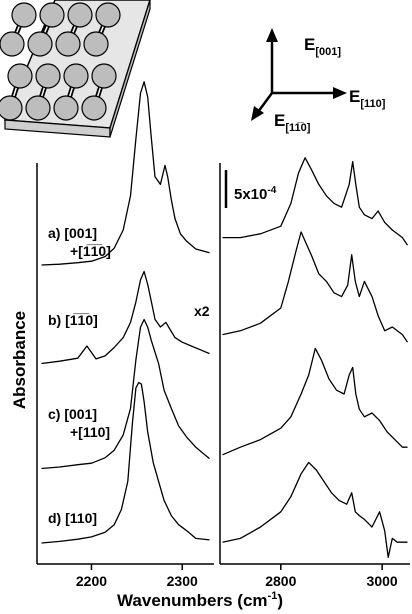 The image size is (412, 614). I want to click on spectrum-line-4-left, so click(125, 462).